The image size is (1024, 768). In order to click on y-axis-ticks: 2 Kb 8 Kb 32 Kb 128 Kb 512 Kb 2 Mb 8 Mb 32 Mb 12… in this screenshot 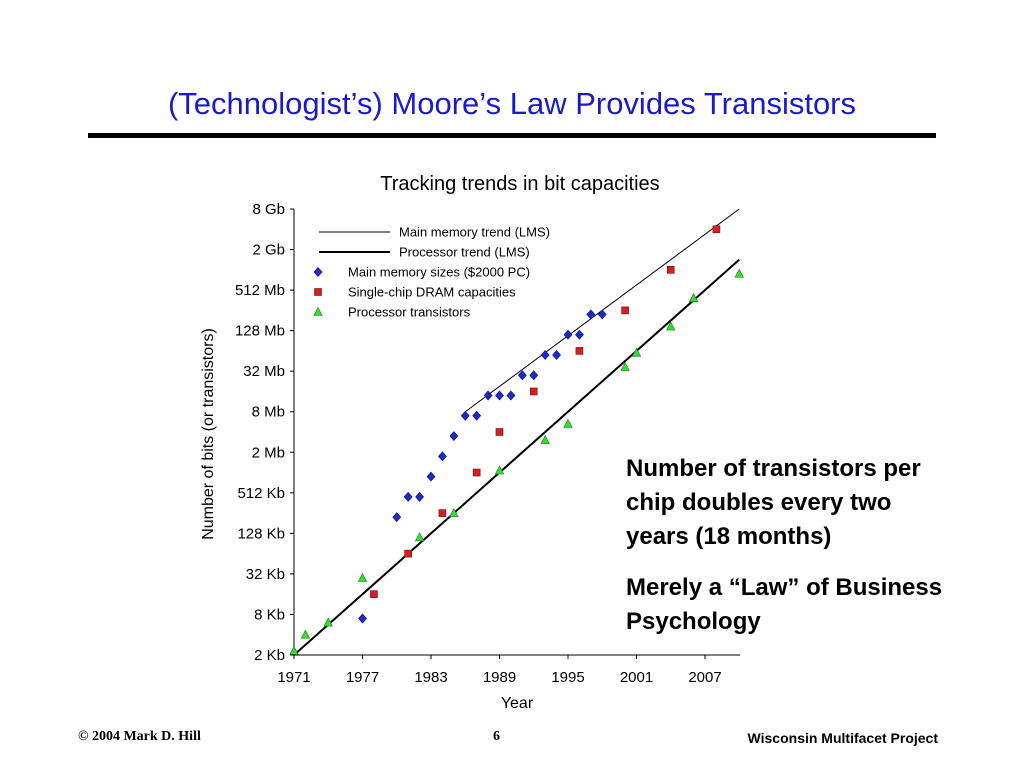, I will do `click(264, 432)`.